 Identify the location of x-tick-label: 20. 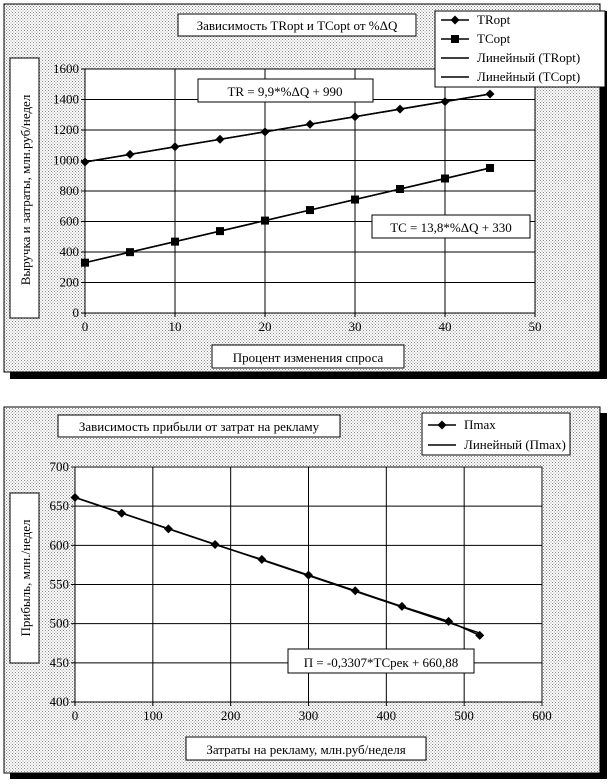
(265, 326).